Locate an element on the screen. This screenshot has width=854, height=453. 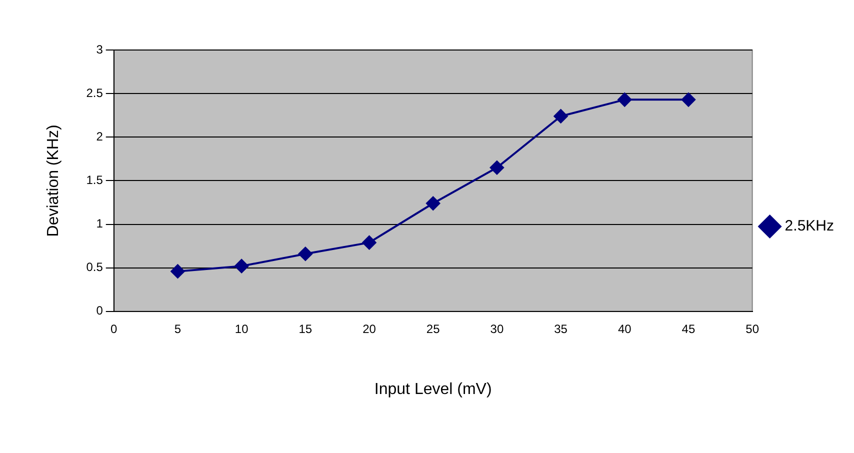
x-axis-title: Input Level (mV) is located at coordinates (433, 389).